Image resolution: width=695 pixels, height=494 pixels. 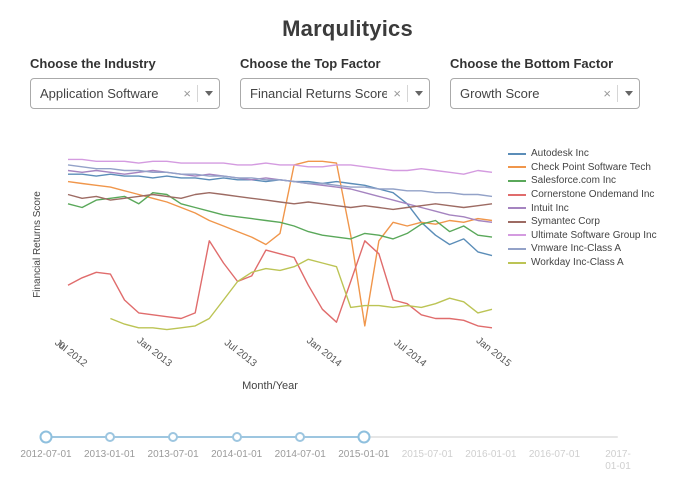 I want to click on legend-item: Symantec Corp, so click(x=582, y=222).